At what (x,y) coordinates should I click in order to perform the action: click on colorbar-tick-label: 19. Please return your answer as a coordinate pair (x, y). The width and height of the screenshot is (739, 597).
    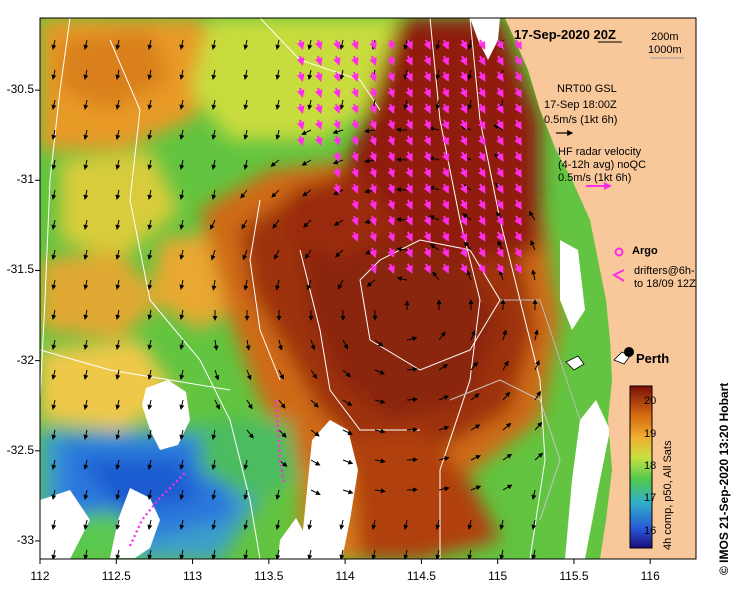
    Looking at the image, I should click on (650, 434).